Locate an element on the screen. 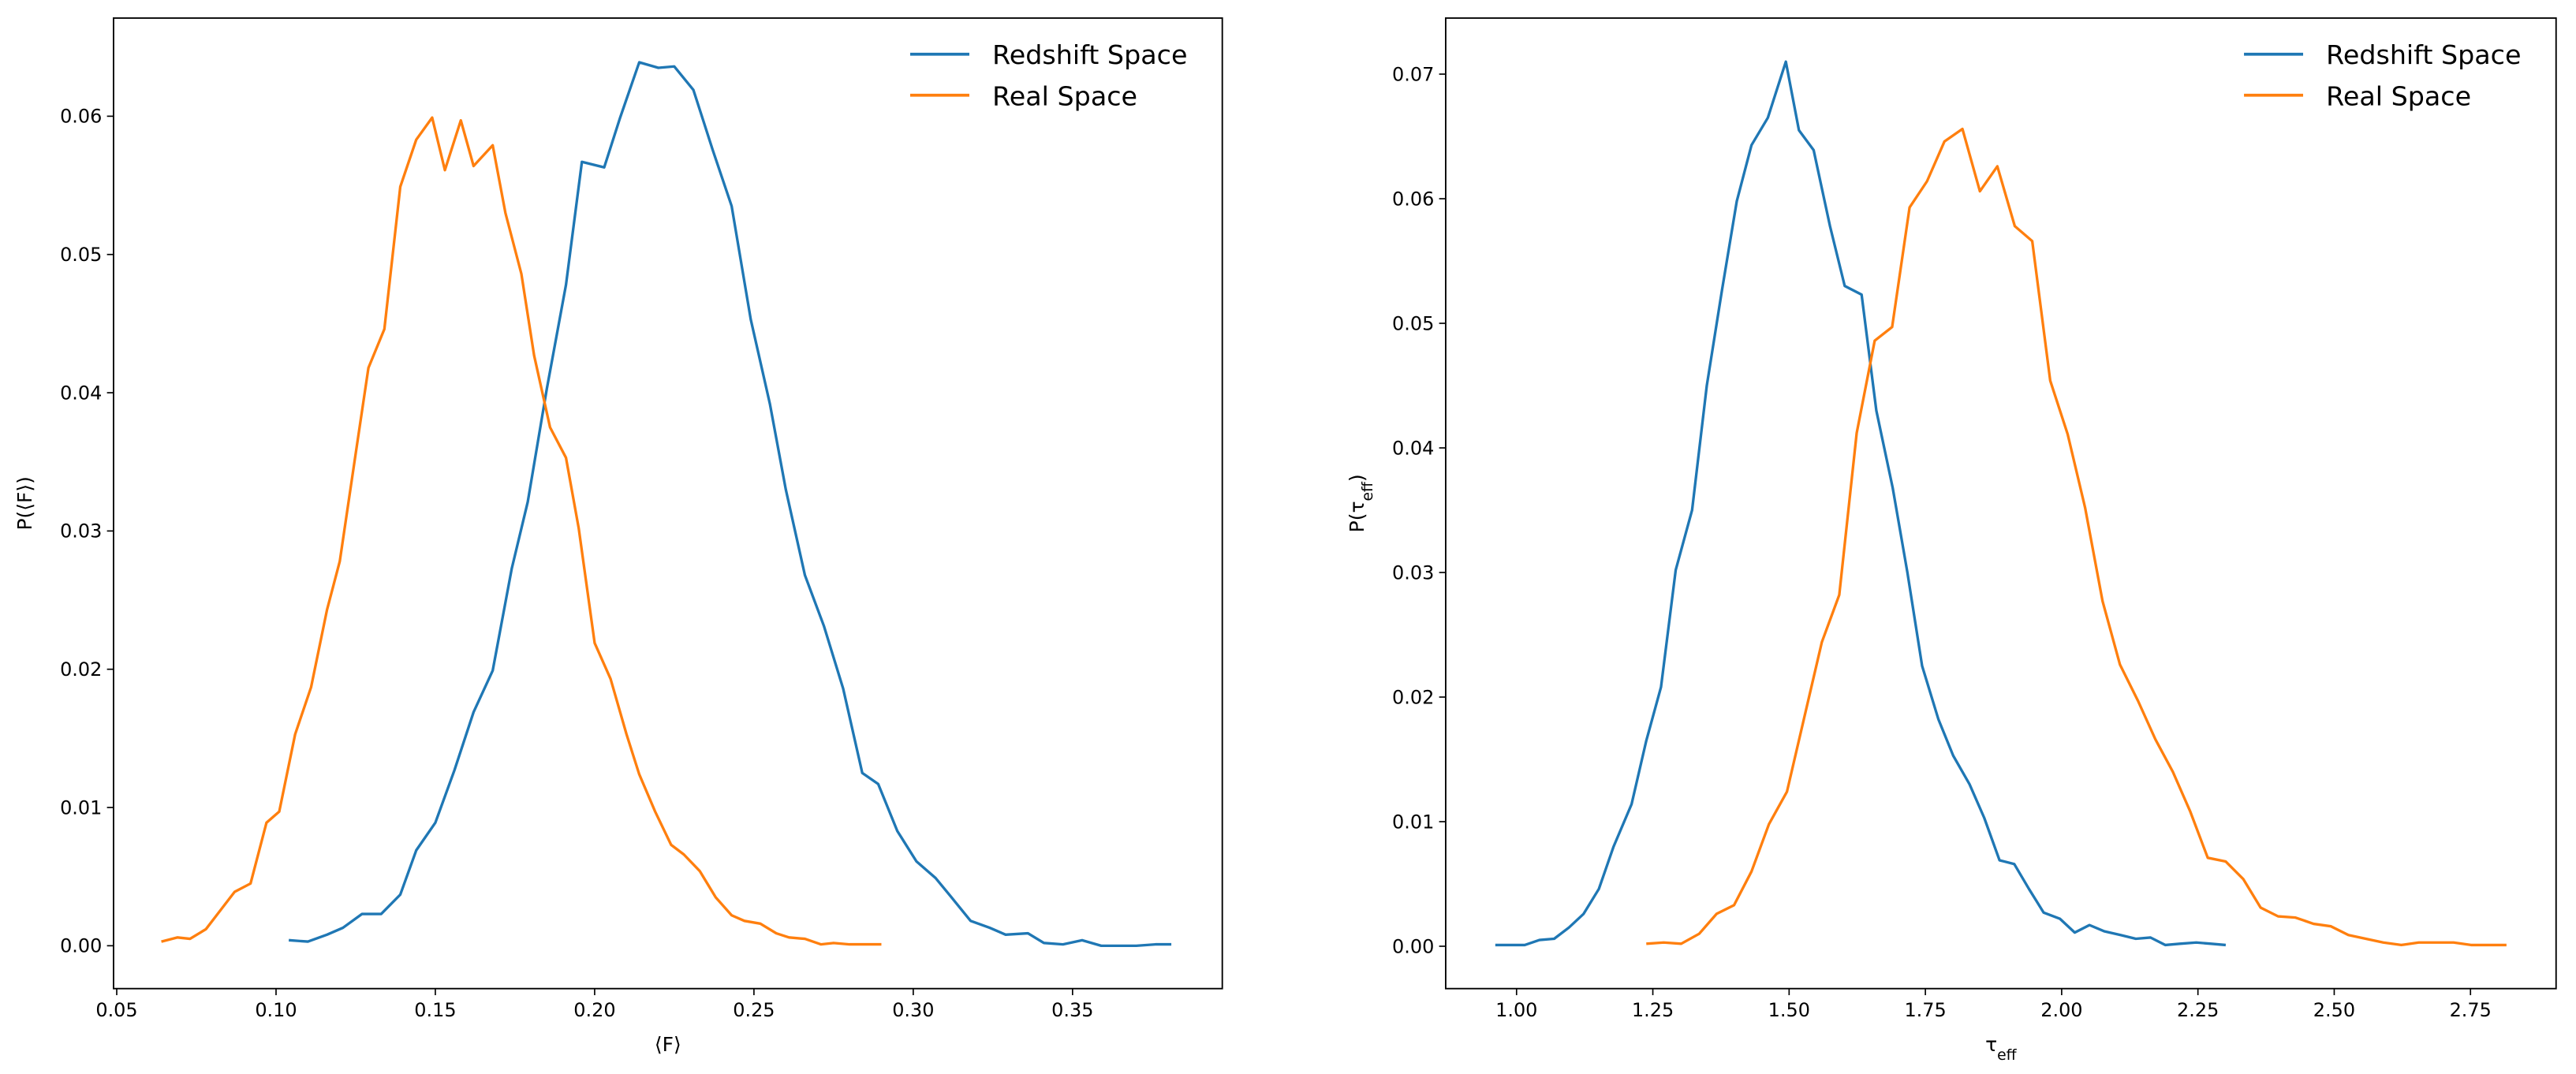  label-text: τ is located at coordinates (1991, 1044).